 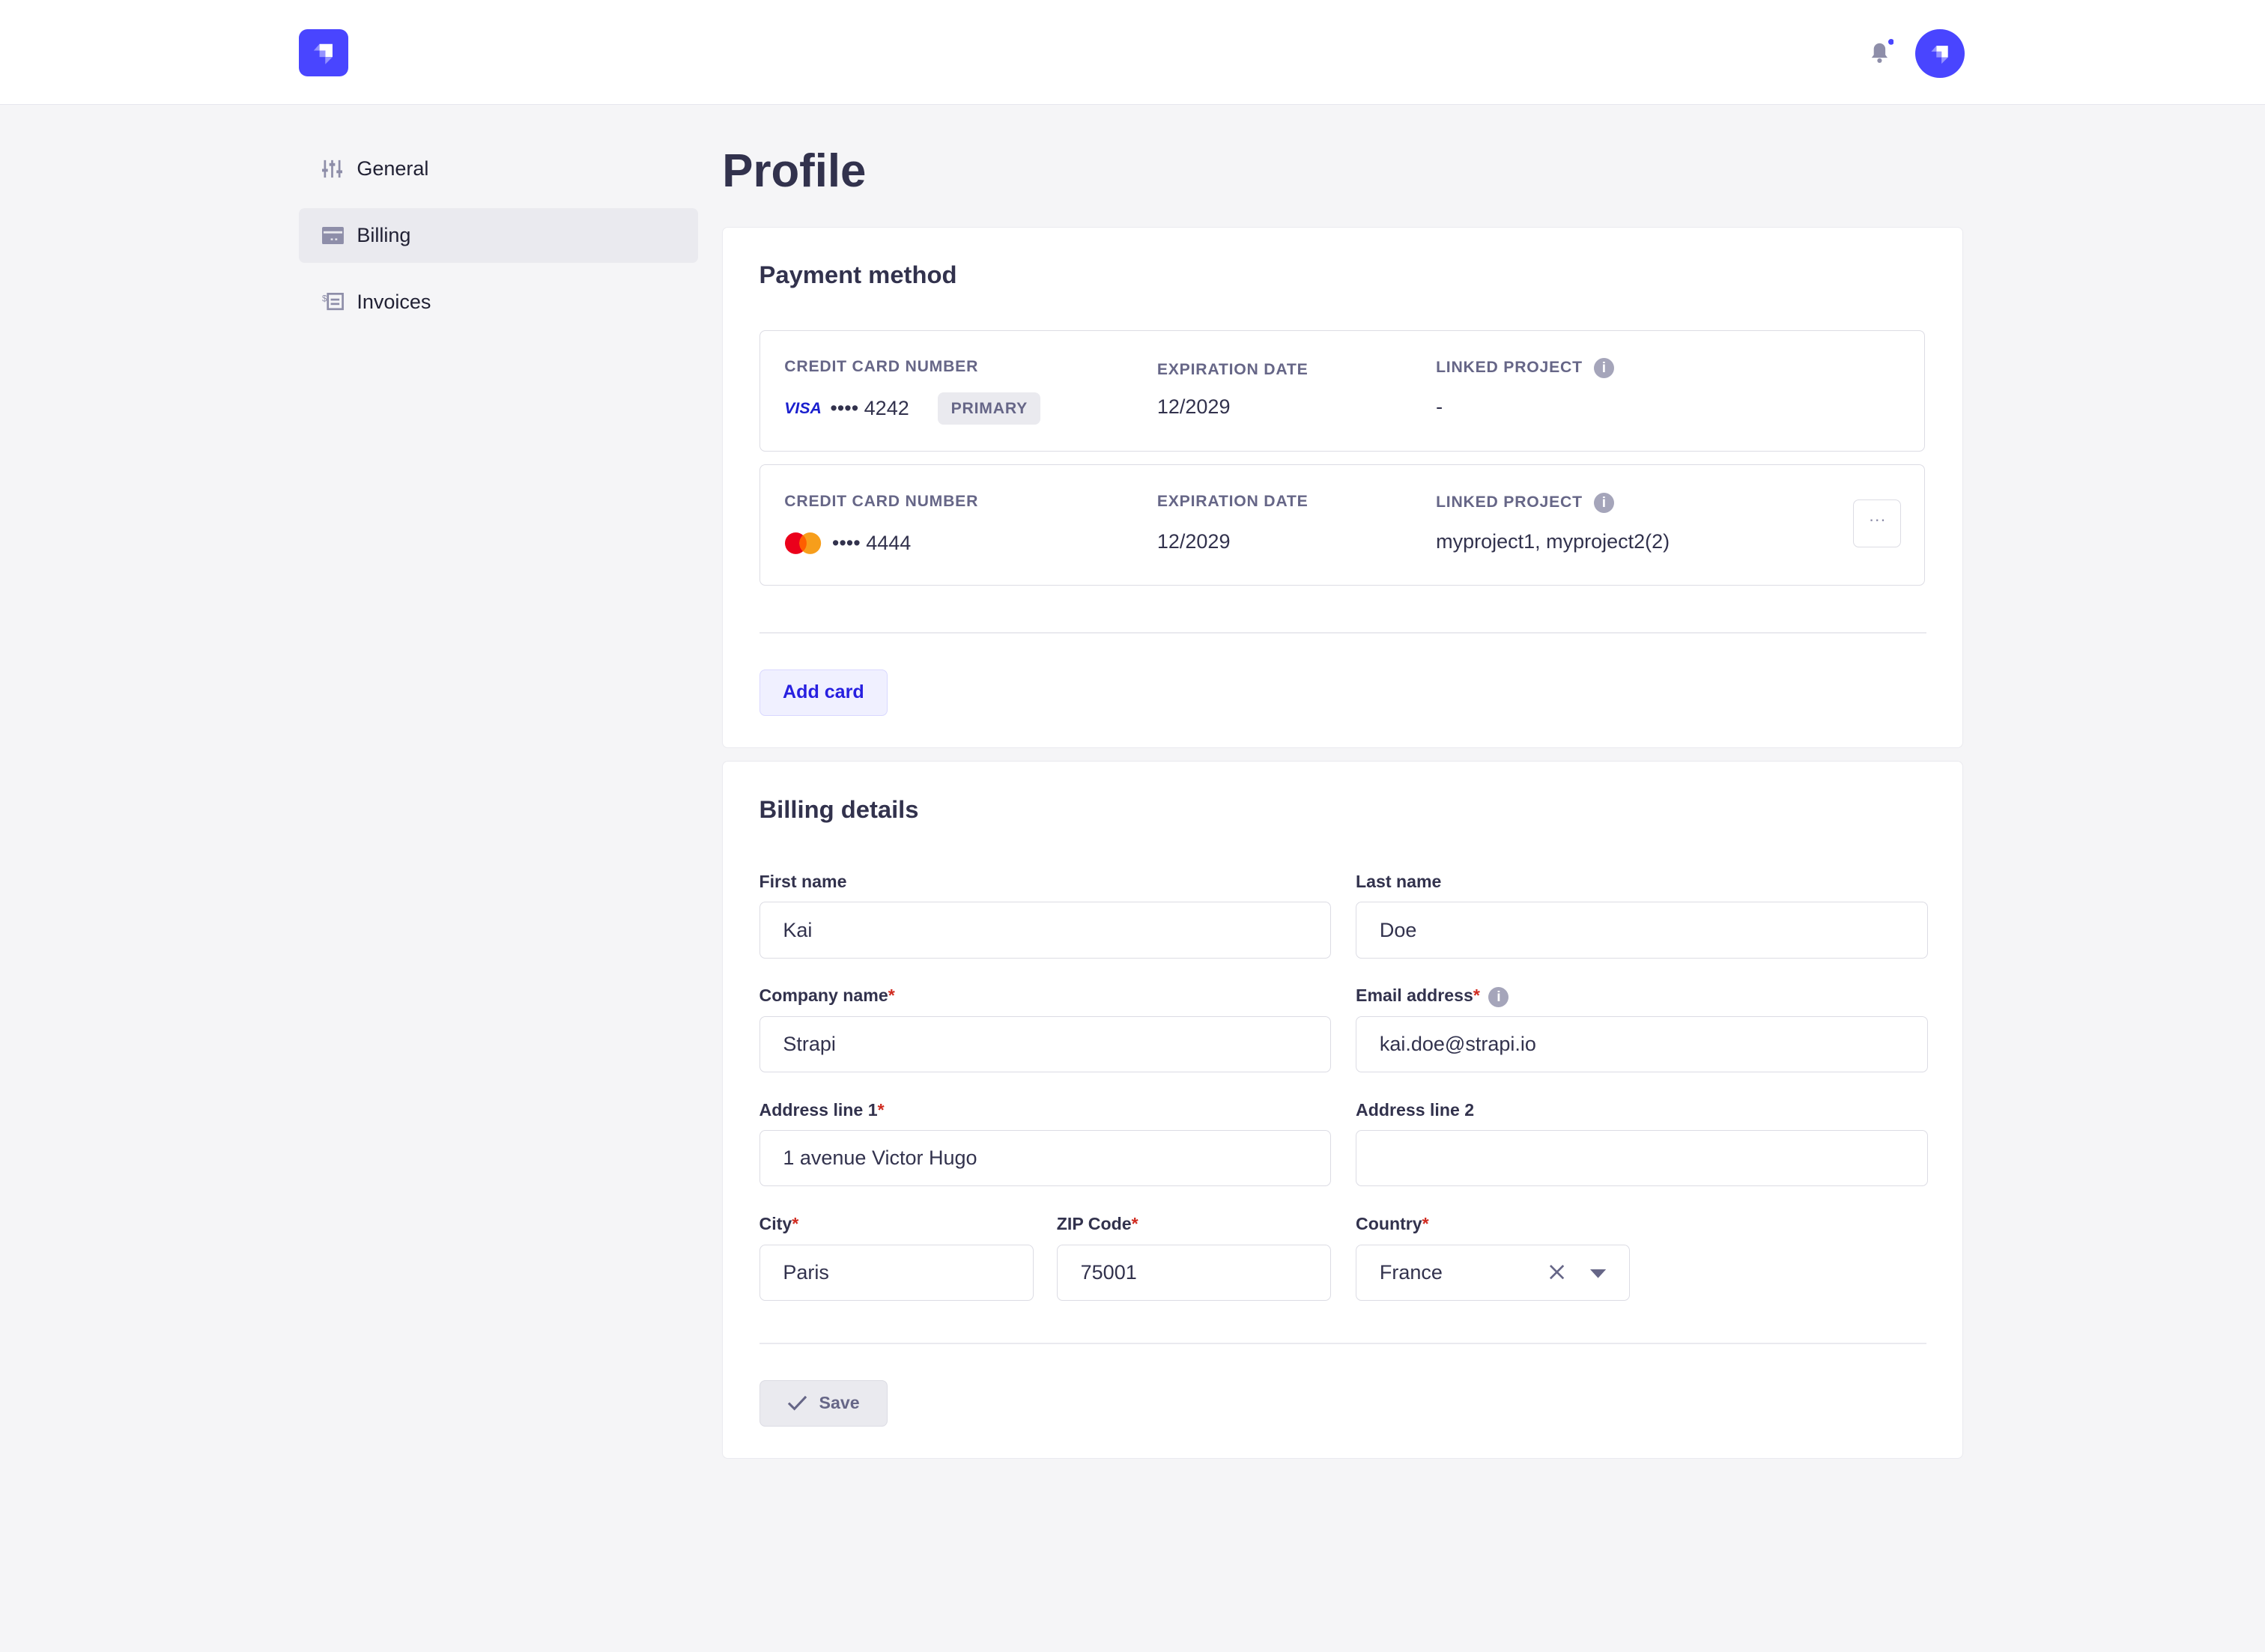 What do you see at coordinates (1045, 1110) in the screenshot?
I see `field-label: Address line 1*` at bounding box center [1045, 1110].